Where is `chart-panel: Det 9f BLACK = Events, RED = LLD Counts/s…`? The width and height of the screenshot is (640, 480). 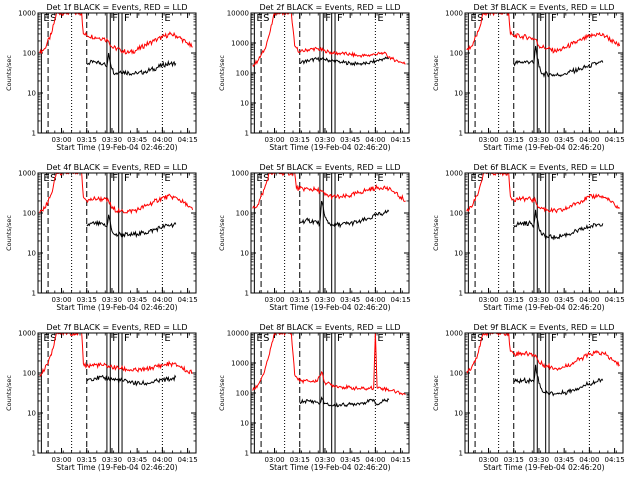
chart-panel: Det 9f BLACK = Events, RED = LLD Counts/s… is located at coordinates (528, 397).